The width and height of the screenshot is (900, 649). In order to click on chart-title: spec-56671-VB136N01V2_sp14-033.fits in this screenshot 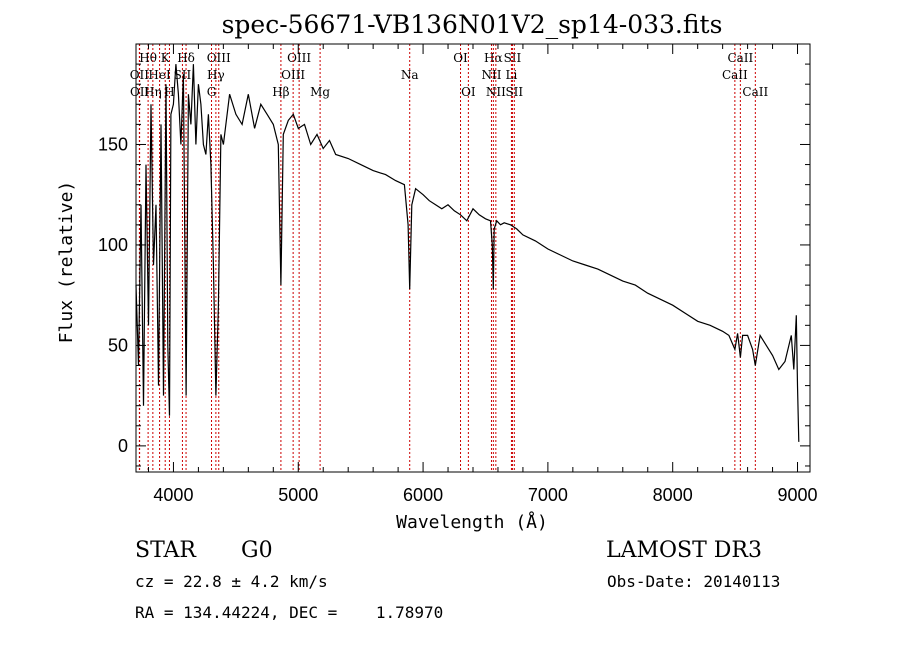, I will do `click(472, 24)`.